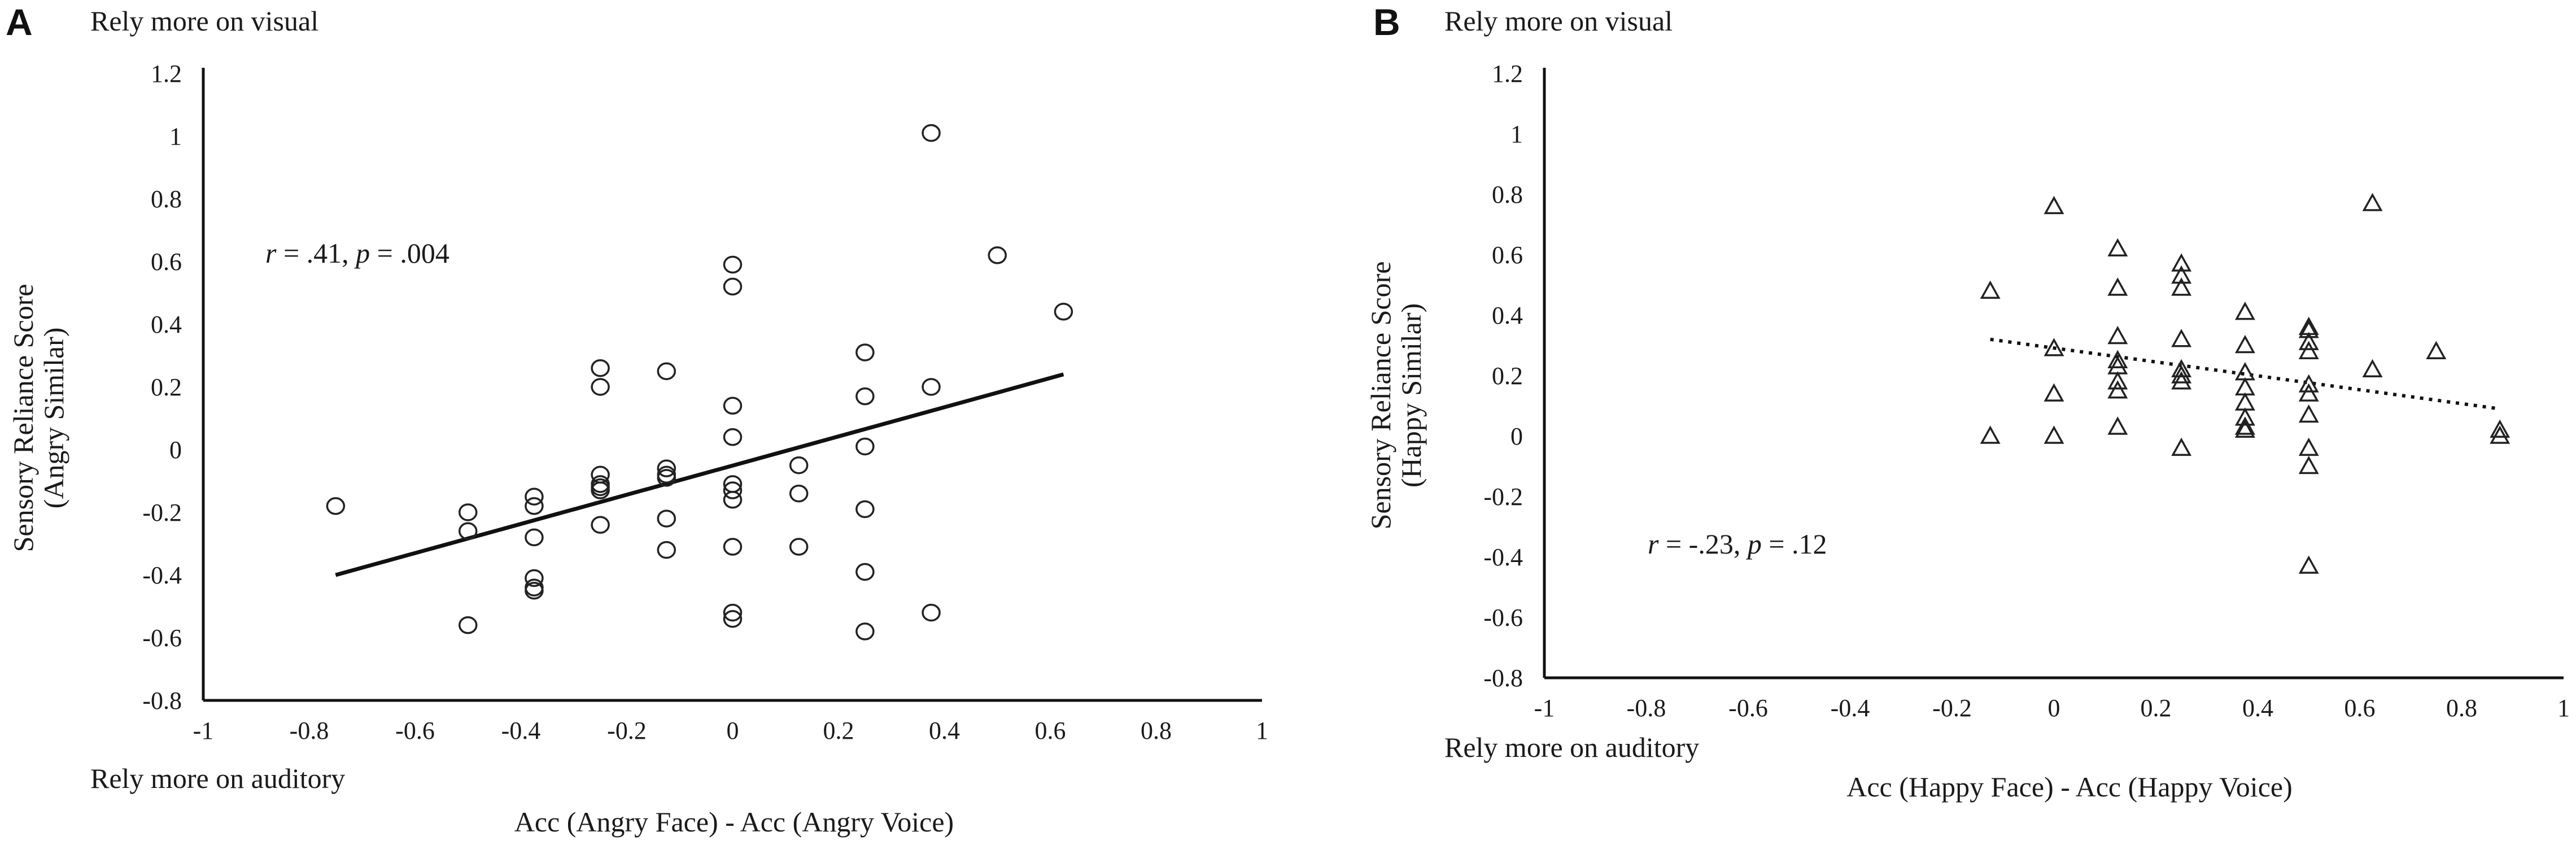  What do you see at coordinates (1517, 134) in the screenshot?
I see `panel-b-y-tick-label: 1` at bounding box center [1517, 134].